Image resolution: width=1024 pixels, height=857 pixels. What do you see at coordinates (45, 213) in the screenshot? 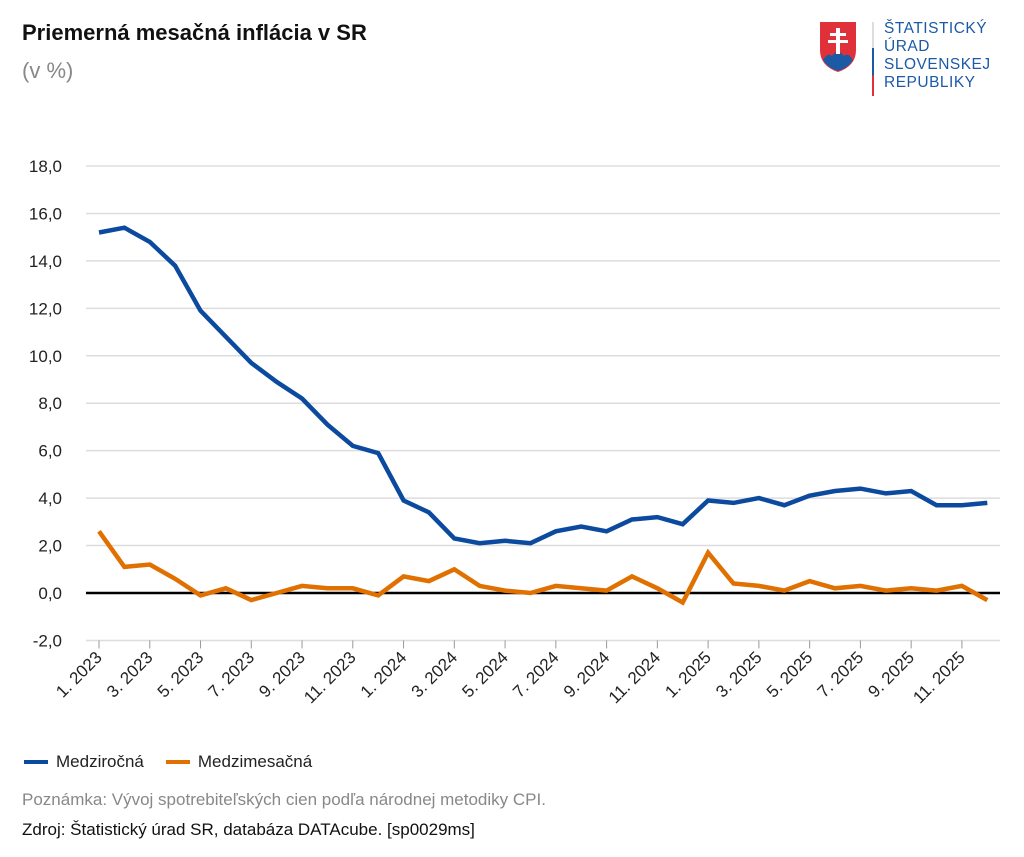
I see `y-tick-label: 16,0` at bounding box center [45, 213].